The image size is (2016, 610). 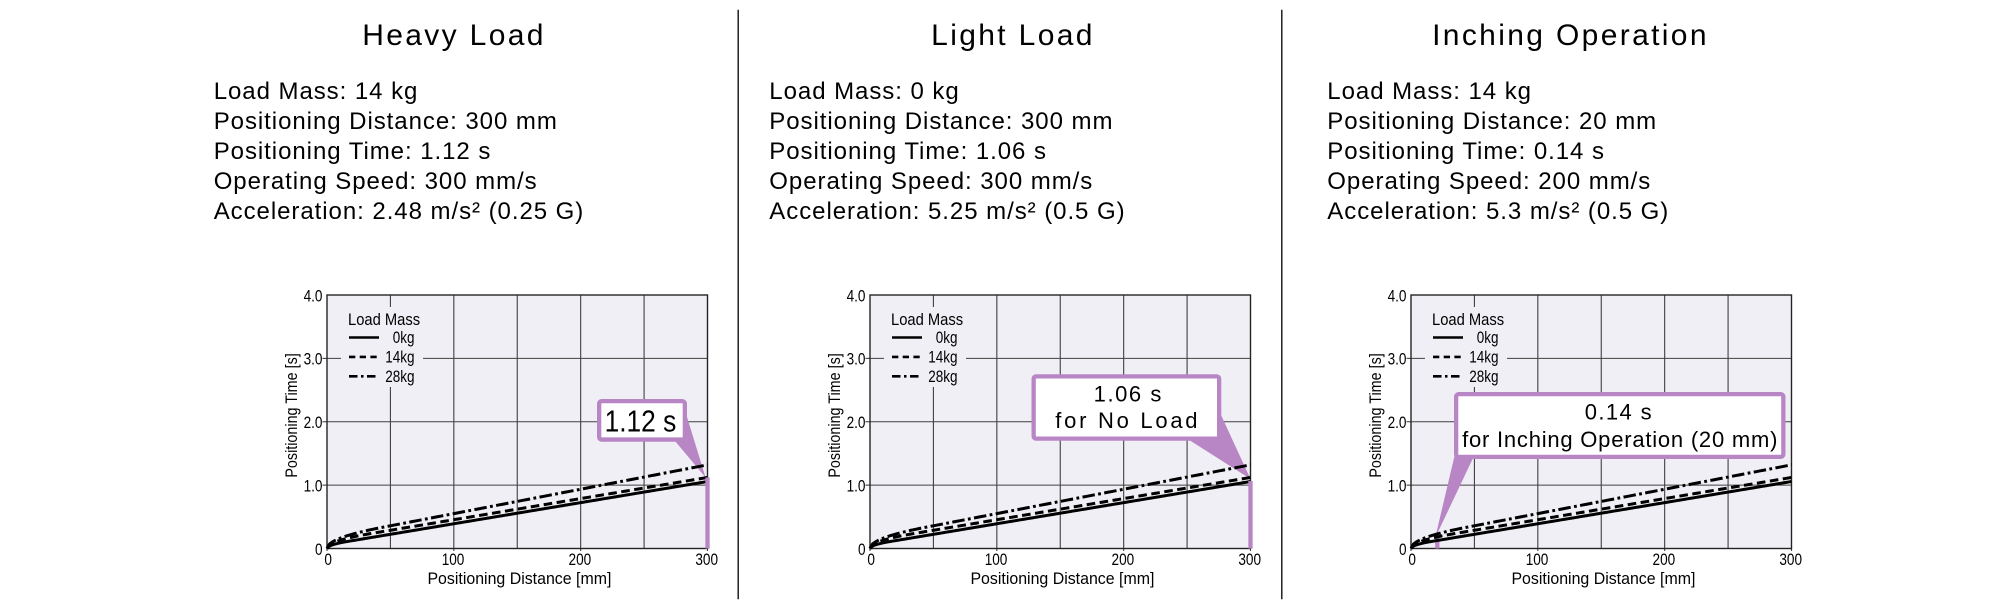 I want to click on svg-text: for Inching Operation (20 mm), so click(x=1620, y=439).